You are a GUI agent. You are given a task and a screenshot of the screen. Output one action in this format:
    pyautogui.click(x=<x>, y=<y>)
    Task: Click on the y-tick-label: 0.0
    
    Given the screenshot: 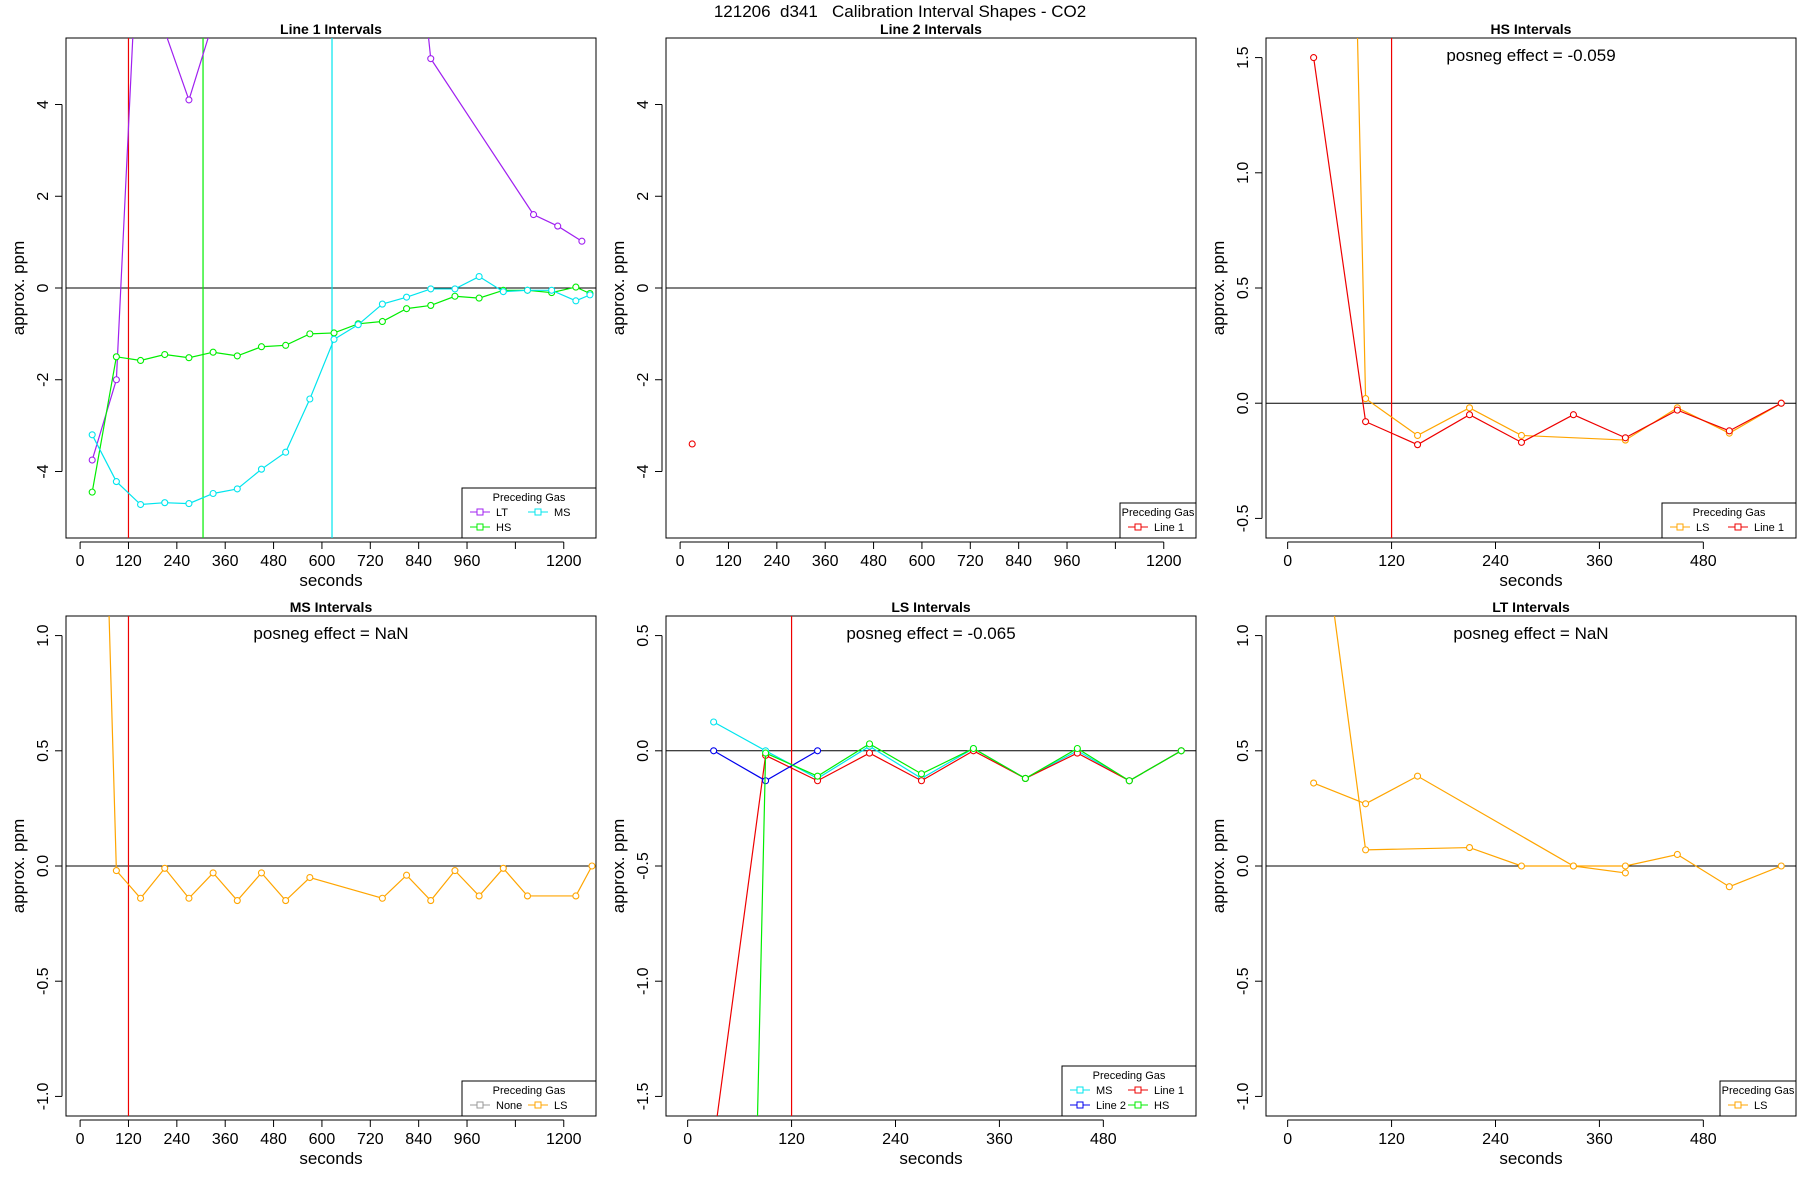 What is the action you would take?
    pyautogui.click(x=1243, y=866)
    